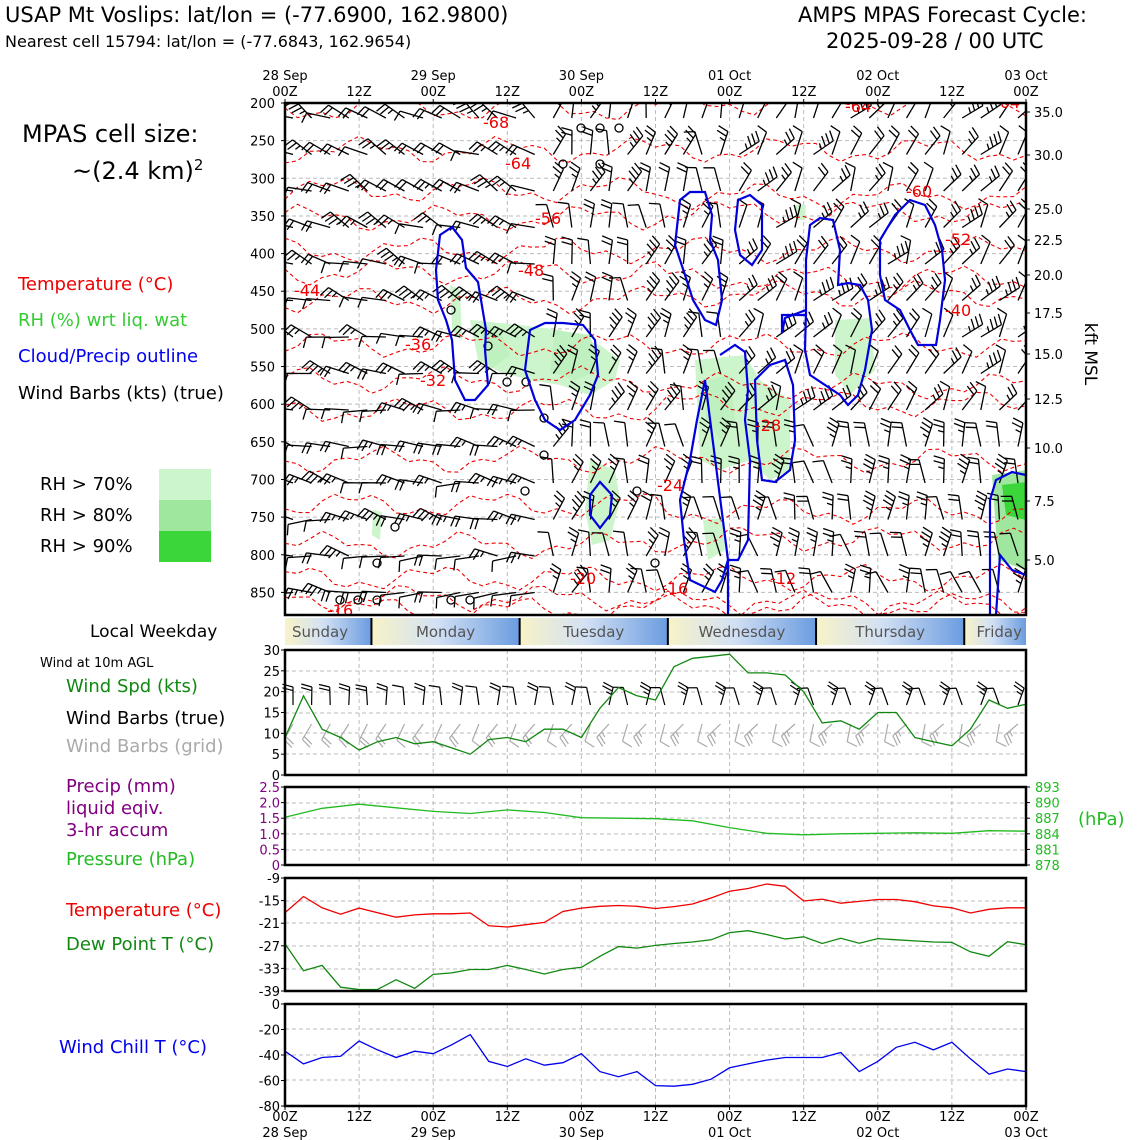 The height and width of the screenshot is (1140, 1140). Describe the element at coordinates (670, 485) in the screenshot. I see `temperature-contour-label: -24` at that location.